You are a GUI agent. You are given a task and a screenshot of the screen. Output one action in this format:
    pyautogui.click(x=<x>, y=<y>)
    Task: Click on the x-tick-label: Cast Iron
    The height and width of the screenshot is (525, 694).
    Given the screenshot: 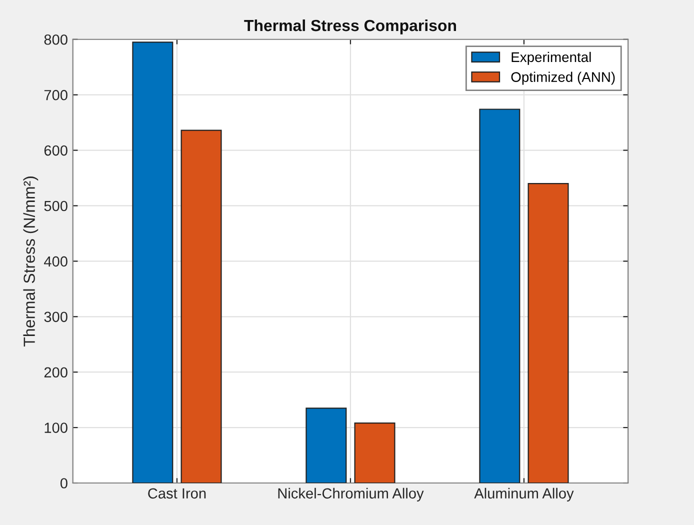 What is the action you would take?
    pyautogui.click(x=177, y=493)
    